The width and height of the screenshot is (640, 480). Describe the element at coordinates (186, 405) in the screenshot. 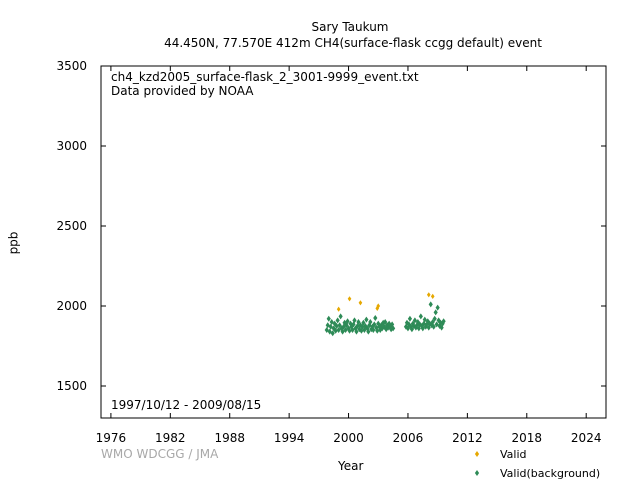

I see `data-period: 1997/10/12 - 2009/08/15` at that location.